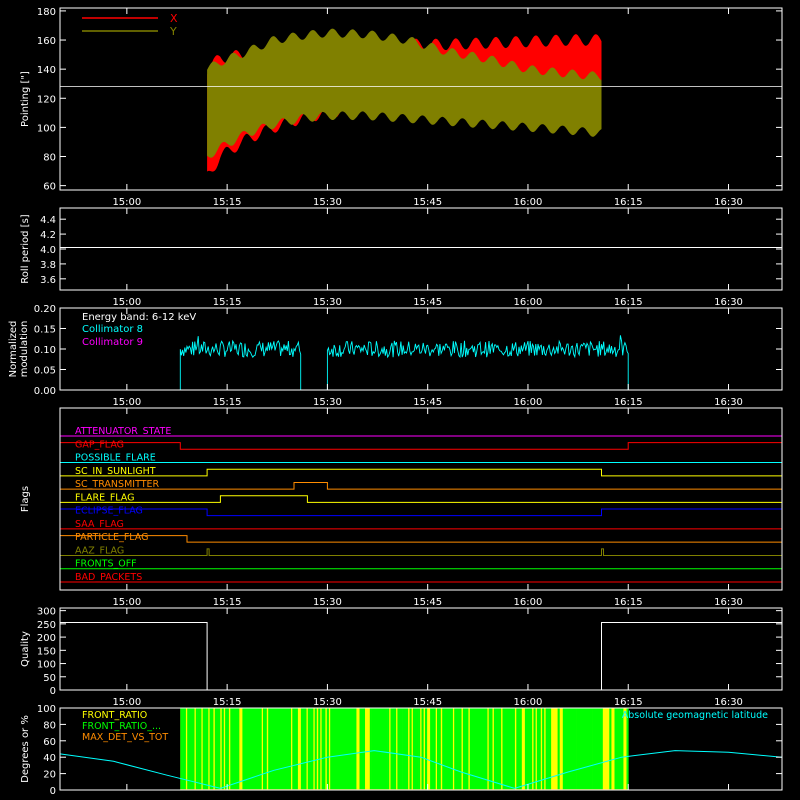 The image size is (800, 800). I want to click on y-axis-label: Flags, so click(25, 499).